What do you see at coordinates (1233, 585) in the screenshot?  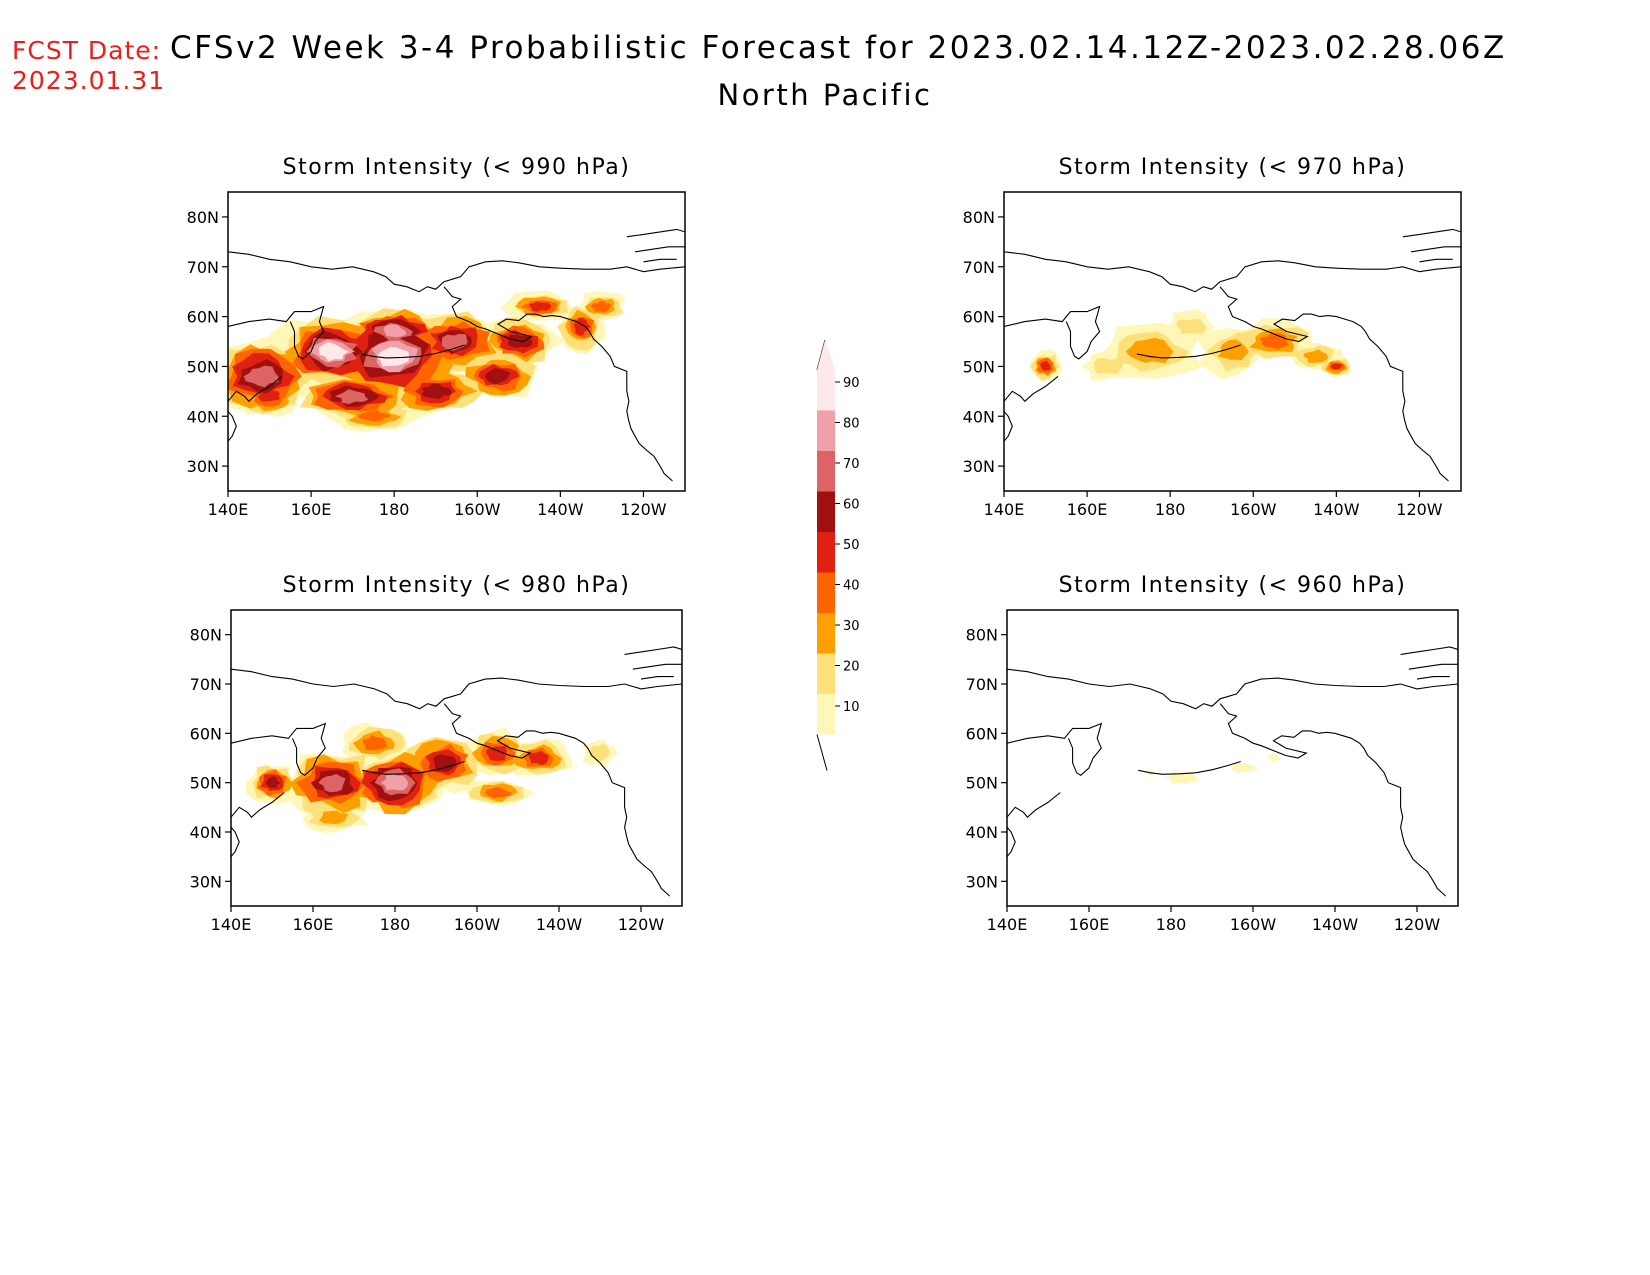 I see `panel-title: Storm Intensity (< 960 hPa)` at bounding box center [1233, 585].